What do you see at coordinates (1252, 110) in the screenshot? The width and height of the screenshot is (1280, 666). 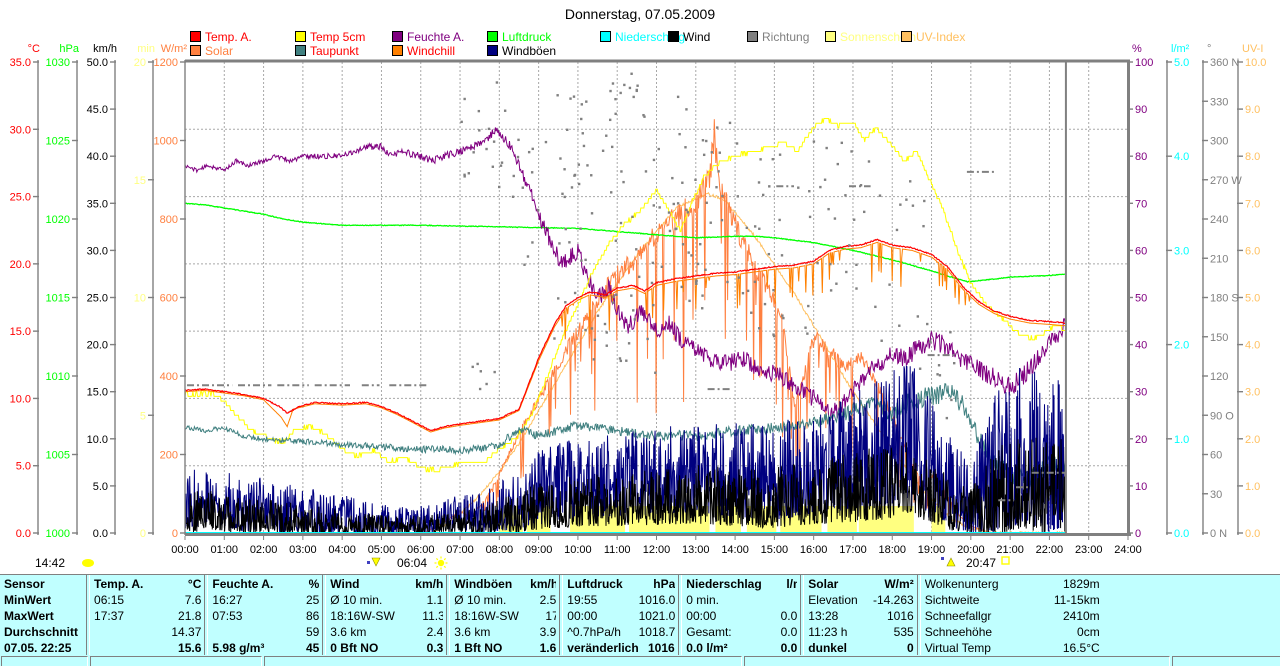 I see `axis-label: 9.0` at bounding box center [1252, 110].